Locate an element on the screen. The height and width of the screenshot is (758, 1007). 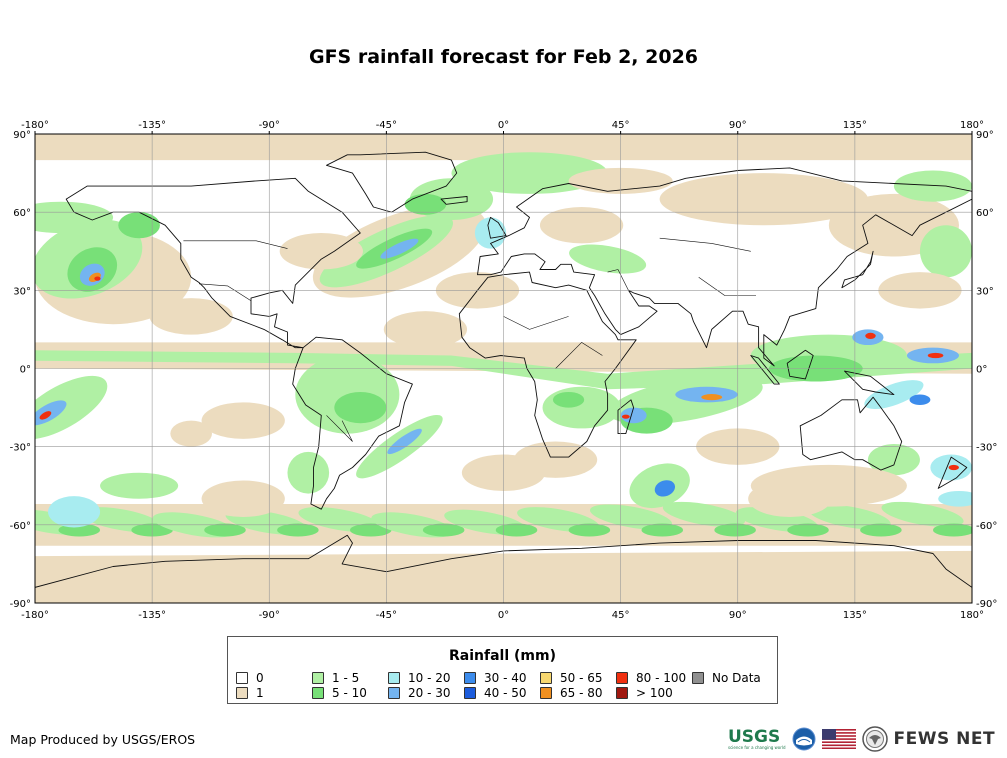
legend-item: 50 - 65 is located at coordinates (571, 678).